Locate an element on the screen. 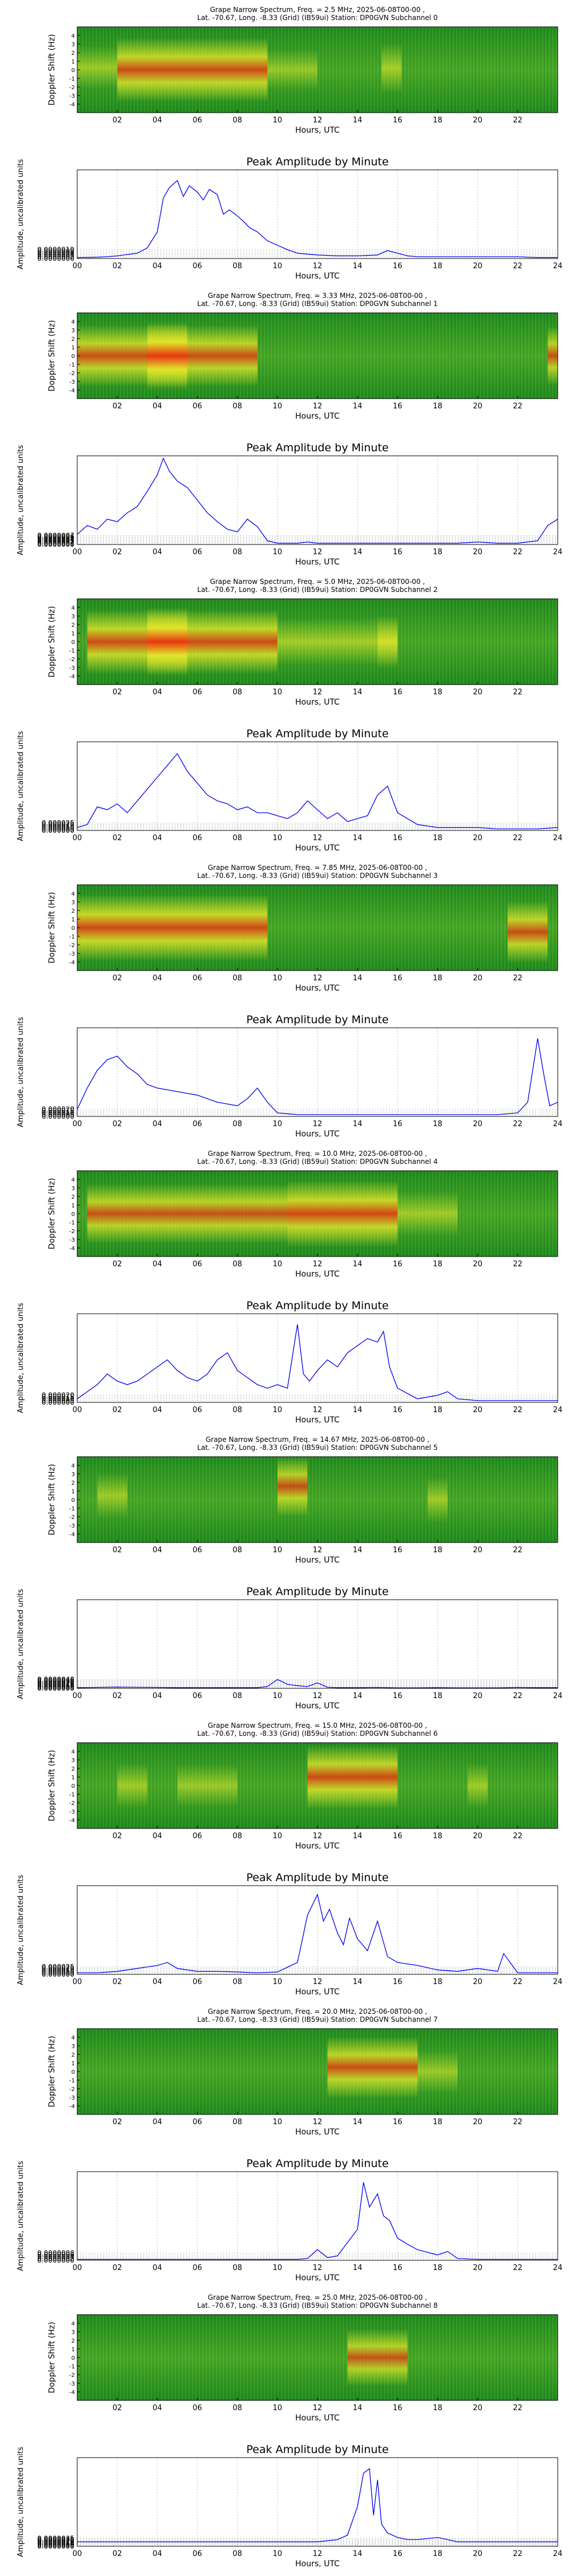  x-axis-label: Hours, UTC is located at coordinates (317, 1560).